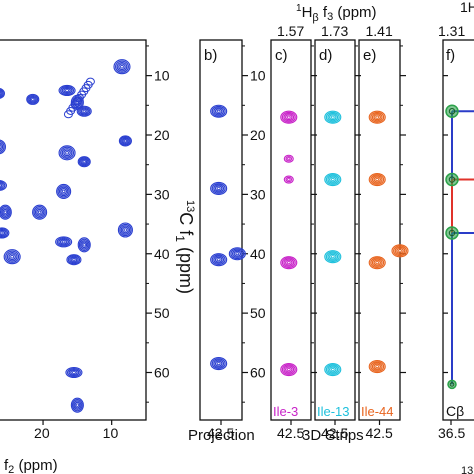 Image resolution: width=474 pixels, height=474 pixels. I want to click on panel-e-peak, so click(377, 179).